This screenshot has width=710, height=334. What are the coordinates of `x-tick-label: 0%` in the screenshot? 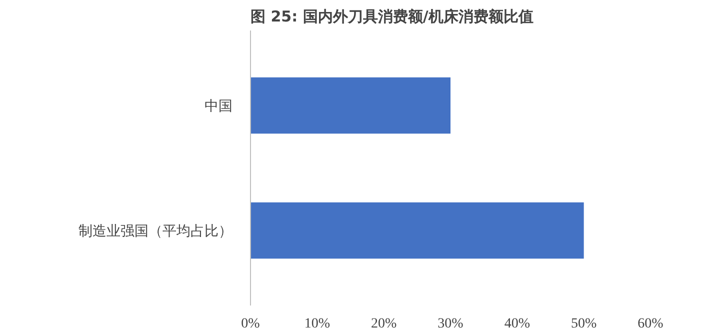 It's located at (250, 324).